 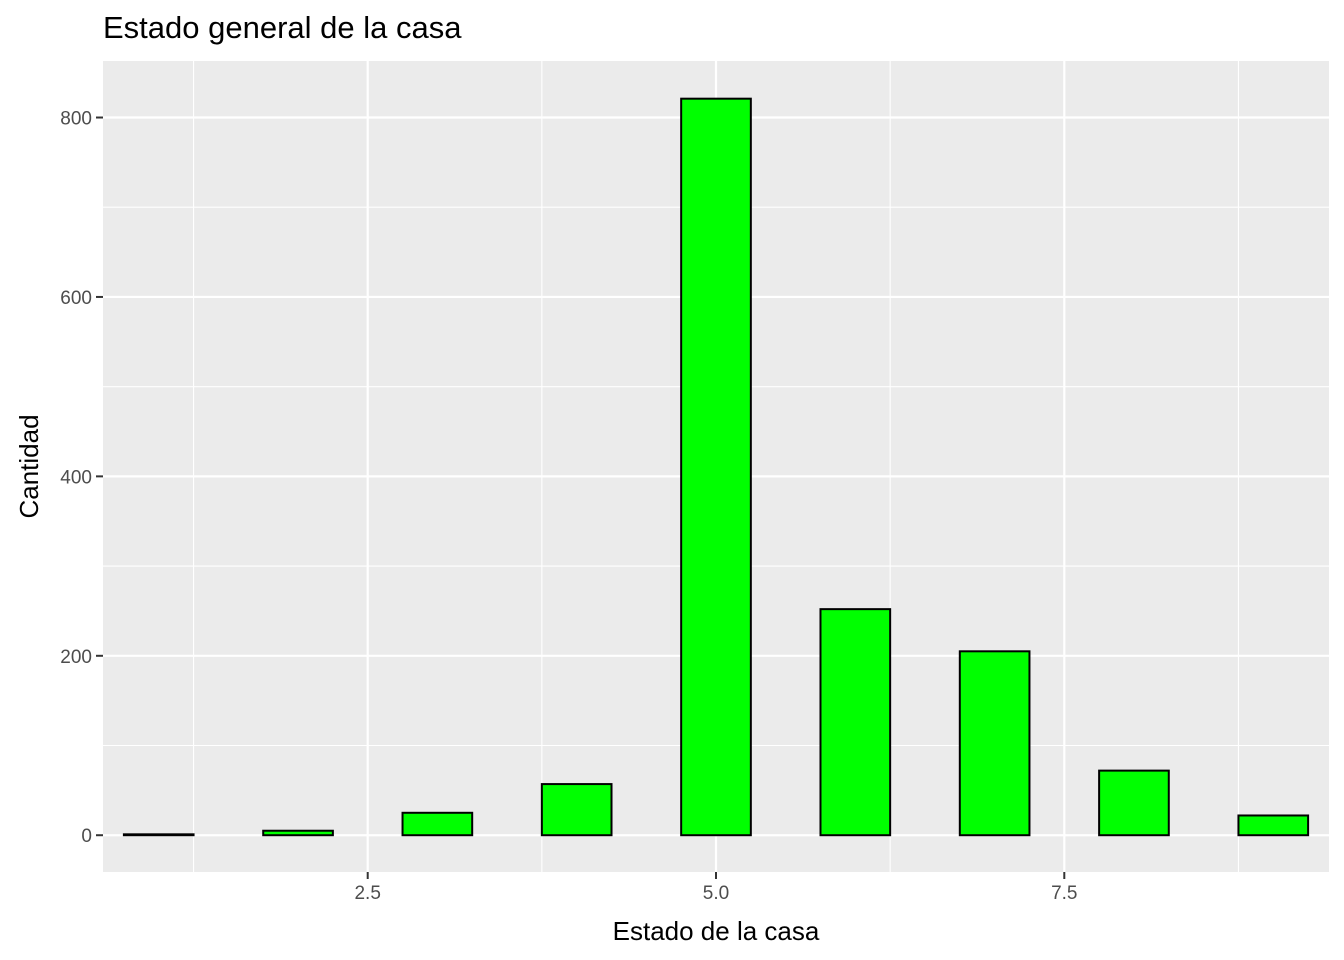 I want to click on x-axis-title: Estado de la casa, so click(x=716, y=931).